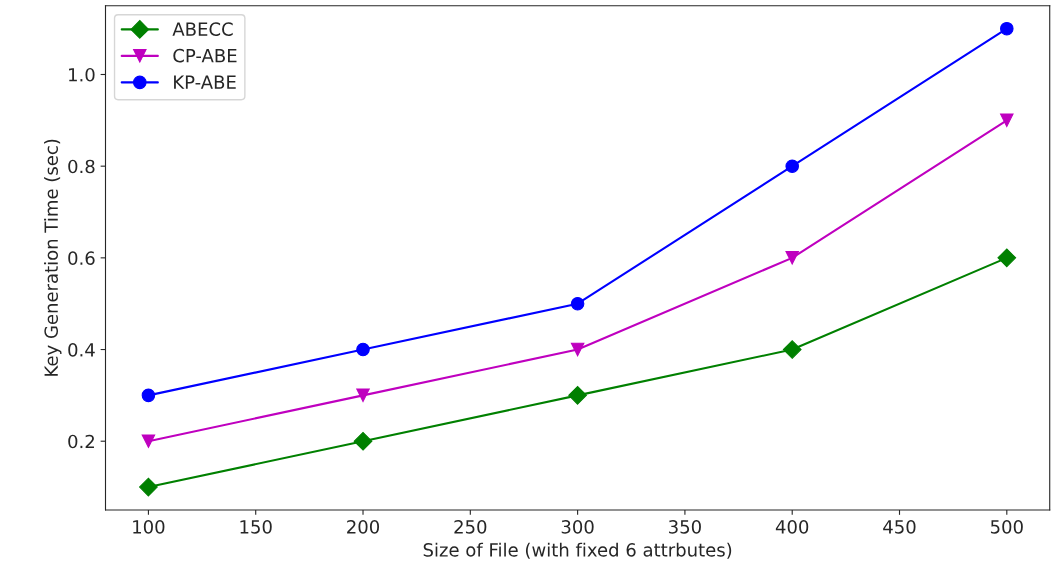  I want to click on x-axis-title: Size of File (with fixed 6 attrbutes), so click(577, 550).